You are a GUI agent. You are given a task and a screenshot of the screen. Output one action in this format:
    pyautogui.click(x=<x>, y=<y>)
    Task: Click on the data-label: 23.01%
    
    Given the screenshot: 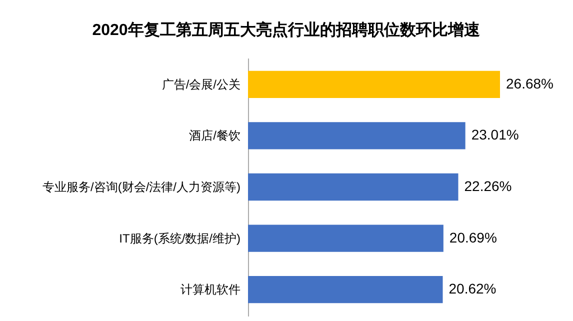 What is the action you would take?
    pyautogui.click(x=495, y=134)
    